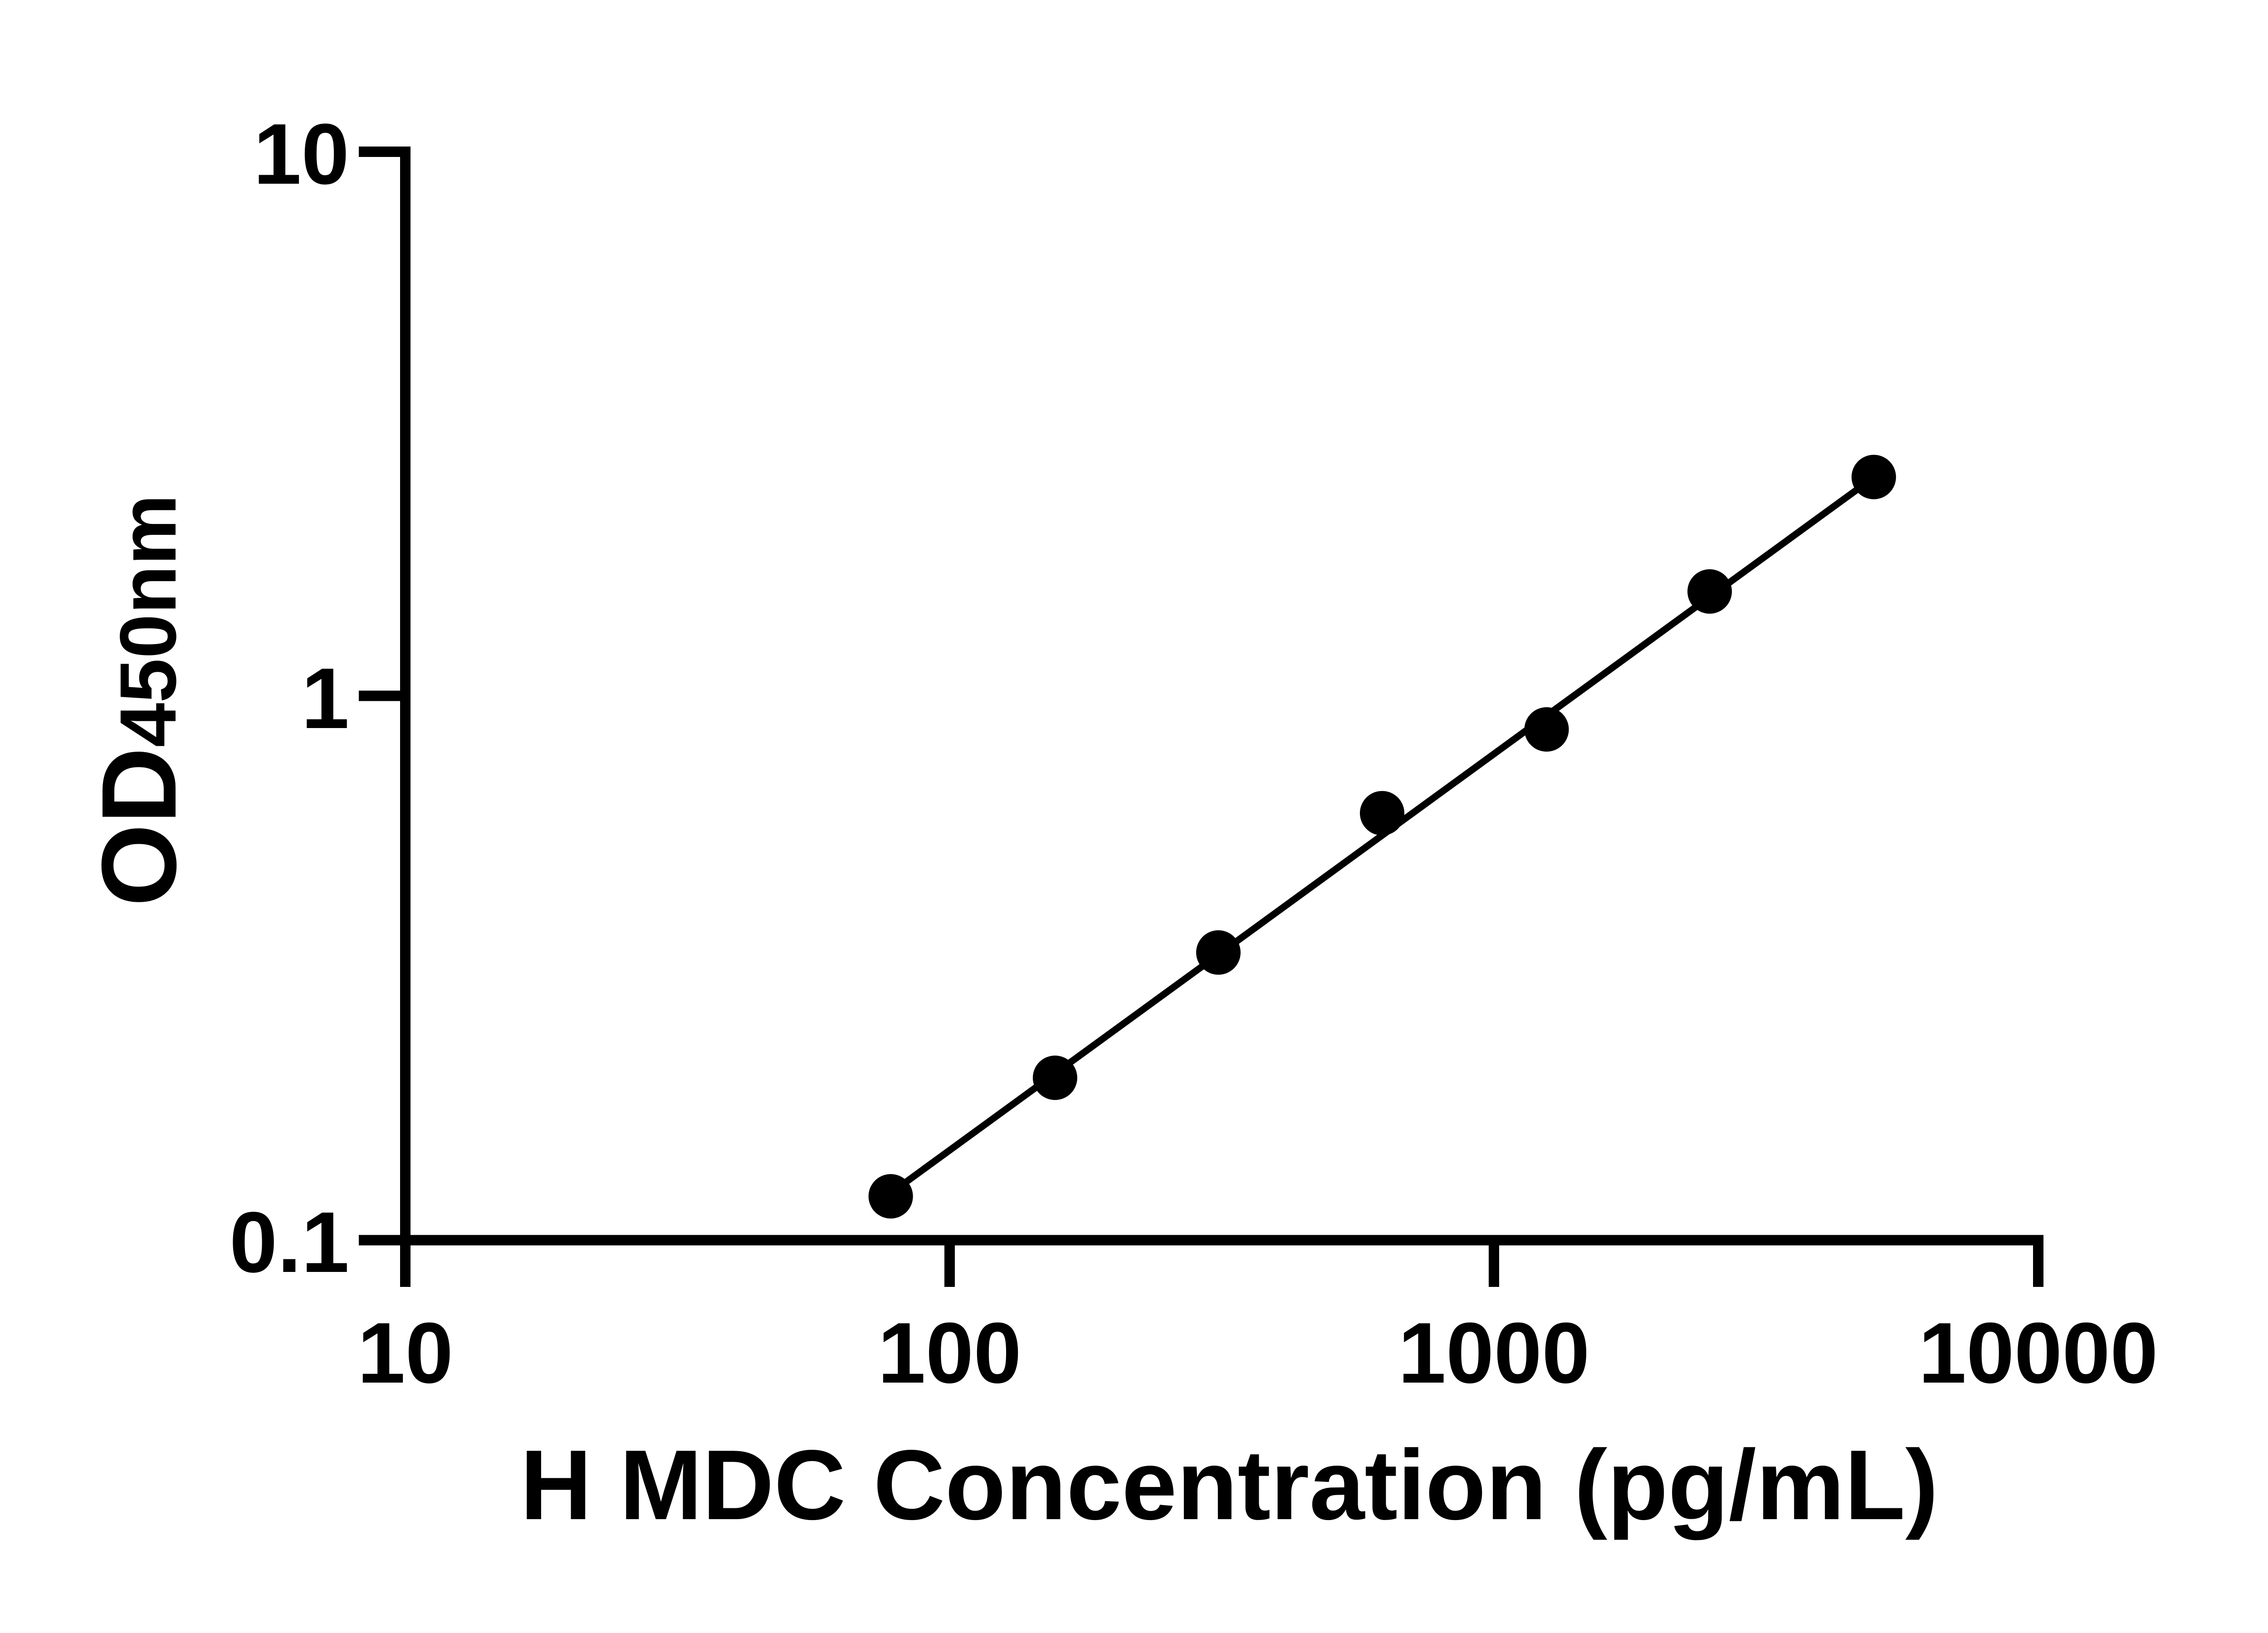  What do you see at coordinates (950, 1353) in the screenshot?
I see `svg-text: 100` at bounding box center [950, 1353].